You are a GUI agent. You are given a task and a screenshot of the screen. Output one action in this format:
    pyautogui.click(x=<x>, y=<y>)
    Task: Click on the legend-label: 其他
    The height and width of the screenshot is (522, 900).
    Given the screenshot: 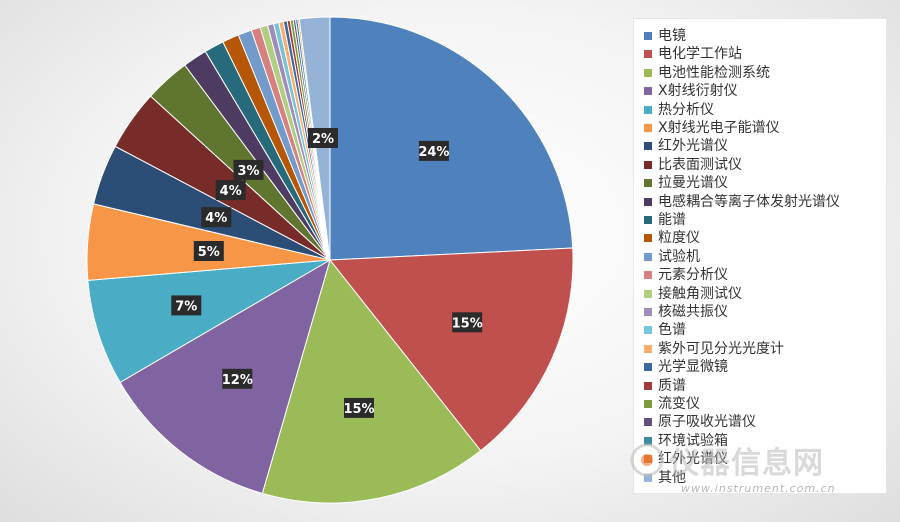 What is the action you would take?
    pyautogui.click(x=672, y=477)
    